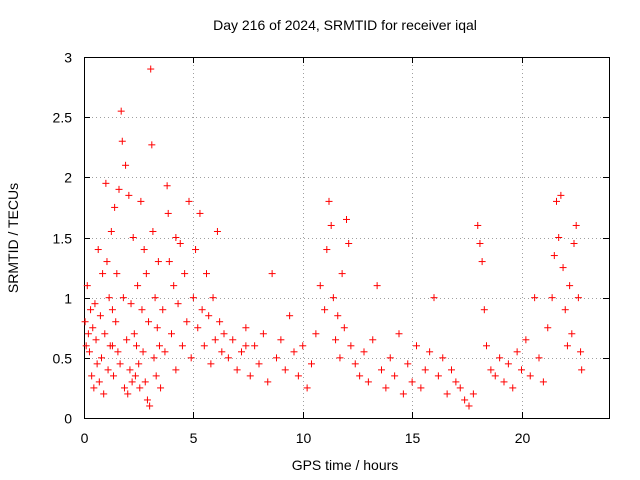  Describe the element at coordinates (68, 299) in the screenshot. I see `y-tick-label: 1` at that location.